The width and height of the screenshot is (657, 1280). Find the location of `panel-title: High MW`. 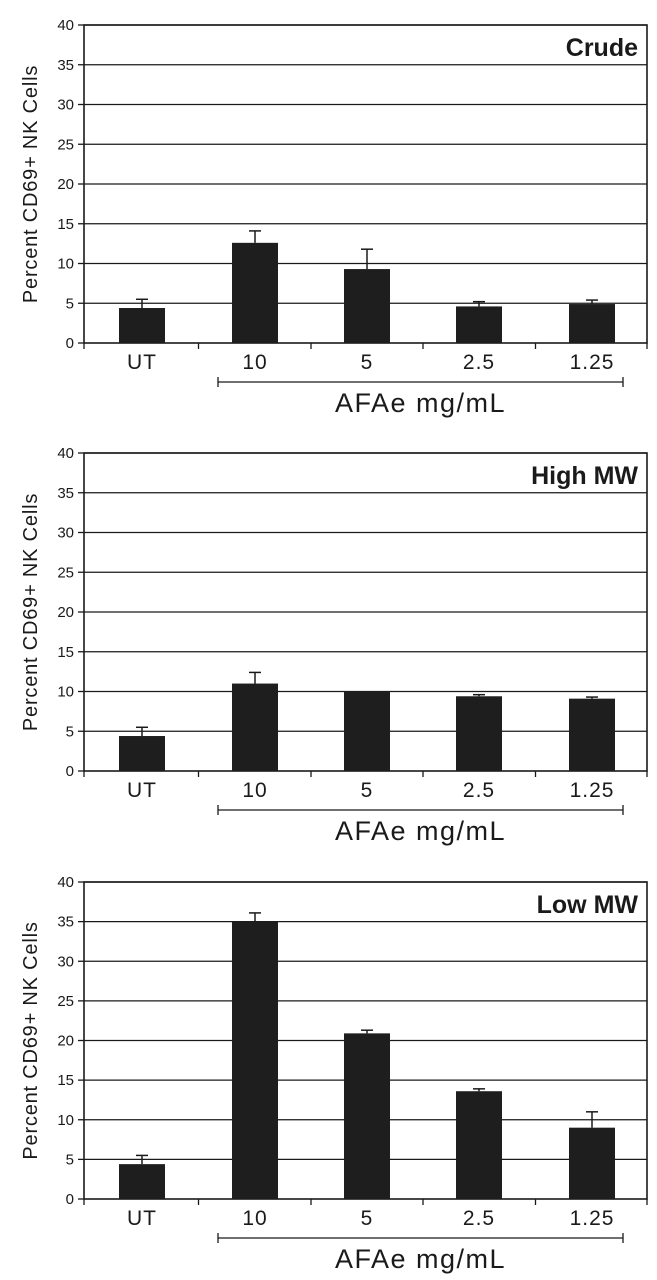

panel-title: High MW is located at coordinates (584, 476).